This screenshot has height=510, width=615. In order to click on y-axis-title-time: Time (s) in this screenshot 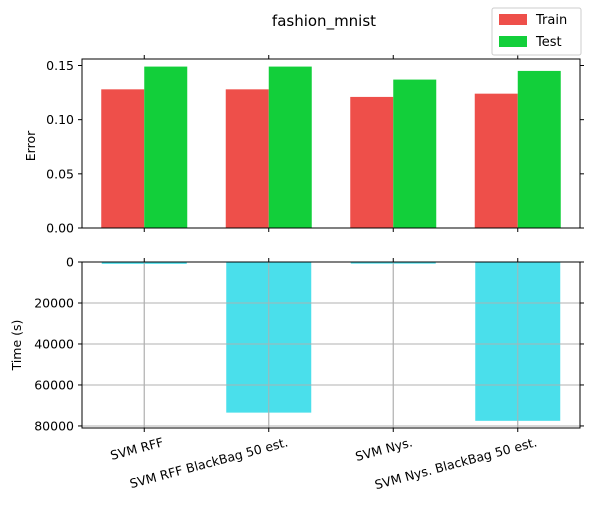, I will do `click(16, 346)`.